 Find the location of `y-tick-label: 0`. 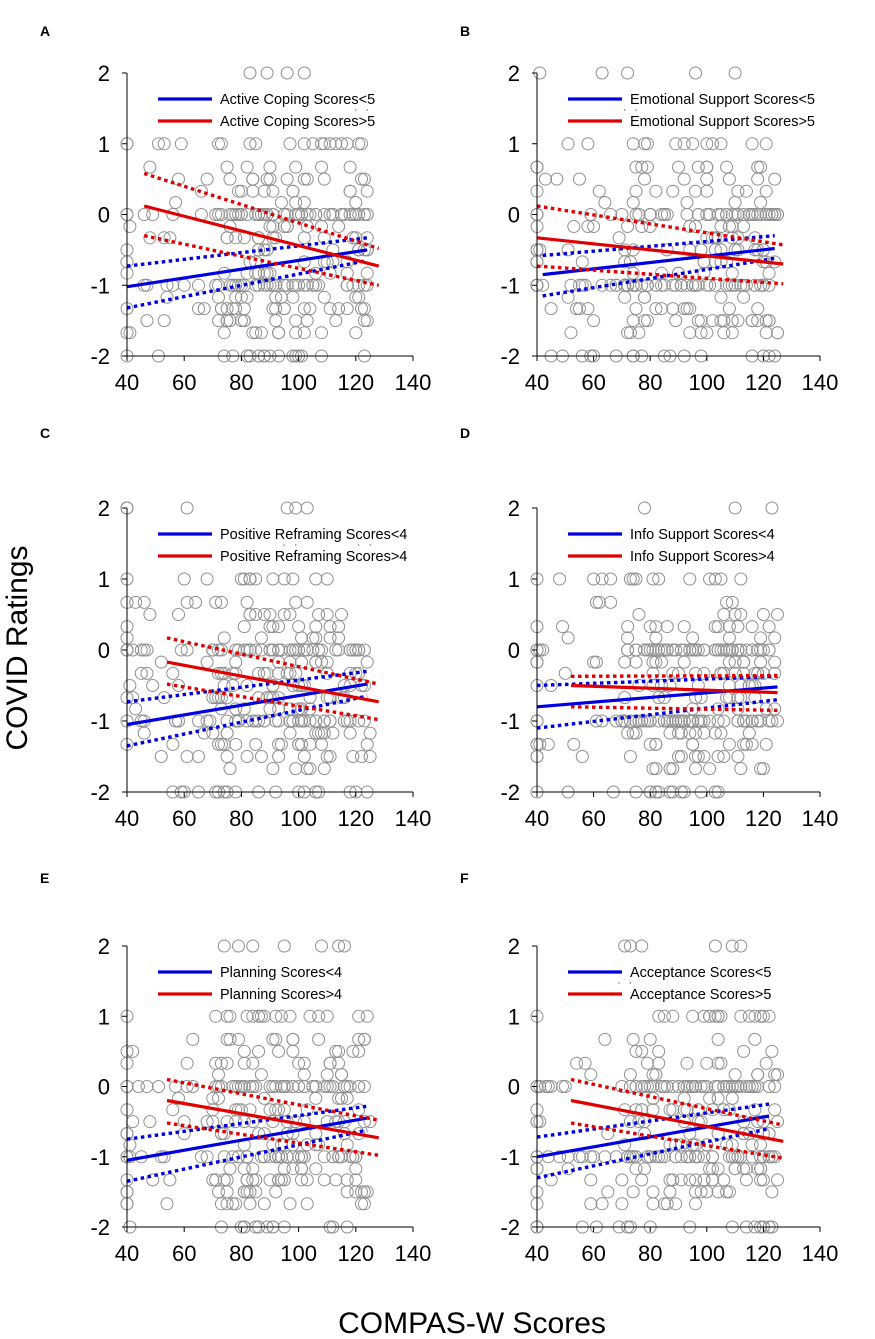

y-tick-label: 0 is located at coordinates (104, 215).